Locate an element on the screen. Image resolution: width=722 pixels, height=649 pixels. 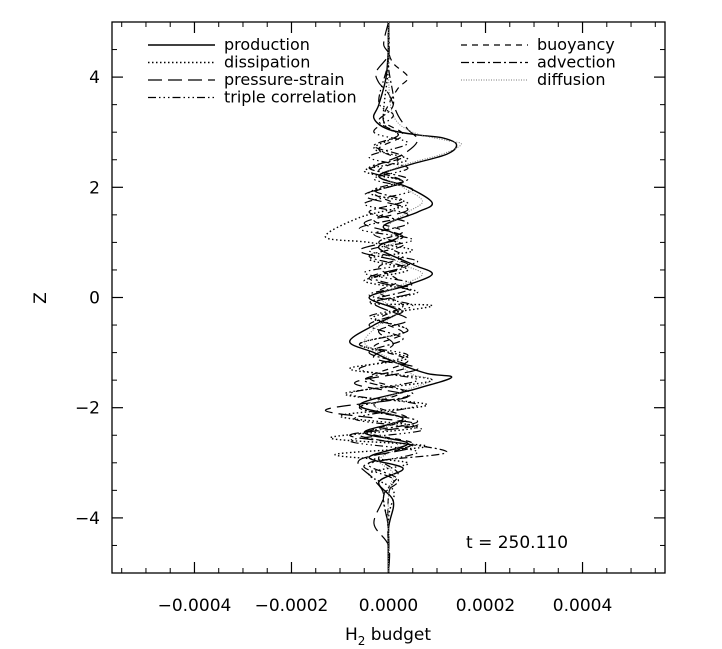
legend-label-diffusion: diffusion is located at coordinates (571, 79).